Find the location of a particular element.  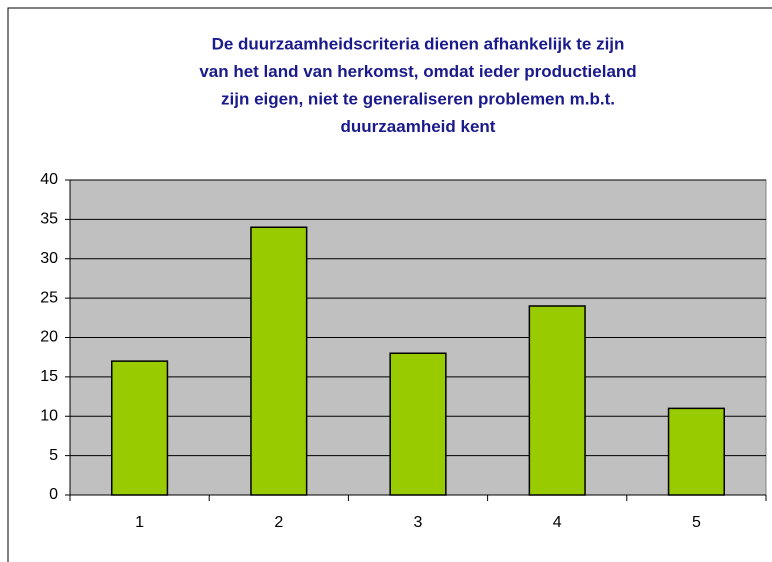

x-tick-label: 2 is located at coordinates (278, 522).